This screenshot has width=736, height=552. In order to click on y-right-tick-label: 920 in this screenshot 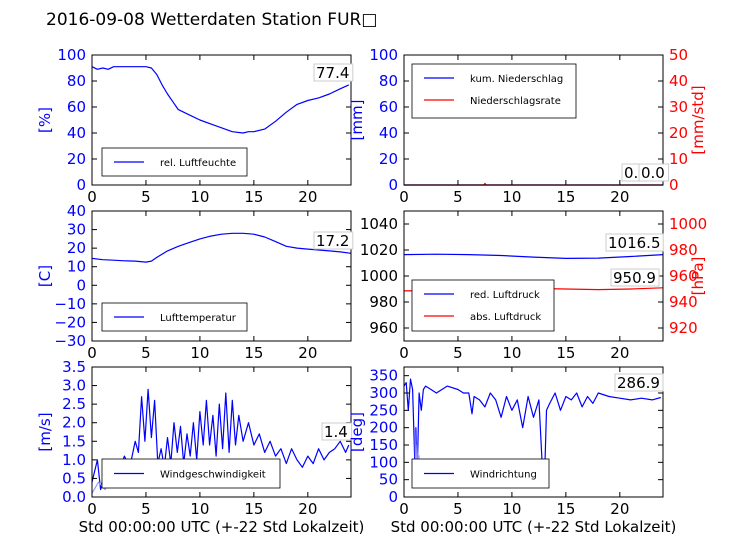, I will do `click(683, 328)`.